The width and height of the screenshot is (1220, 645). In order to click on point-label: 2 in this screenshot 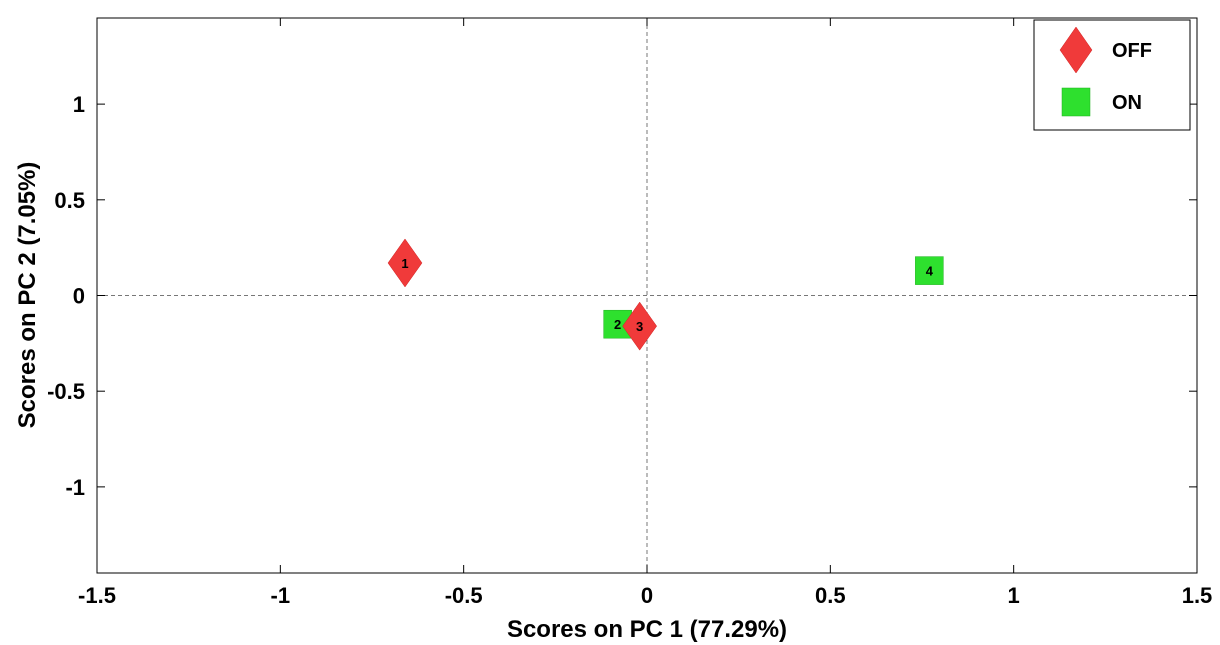, I will do `click(617, 324)`.